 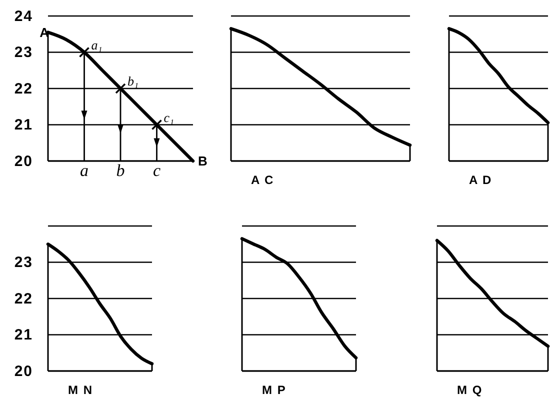 What do you see at coordinates (84, 170) in the screenshot?
I see `x-tick-label: a` at bounding box center [84, 170].